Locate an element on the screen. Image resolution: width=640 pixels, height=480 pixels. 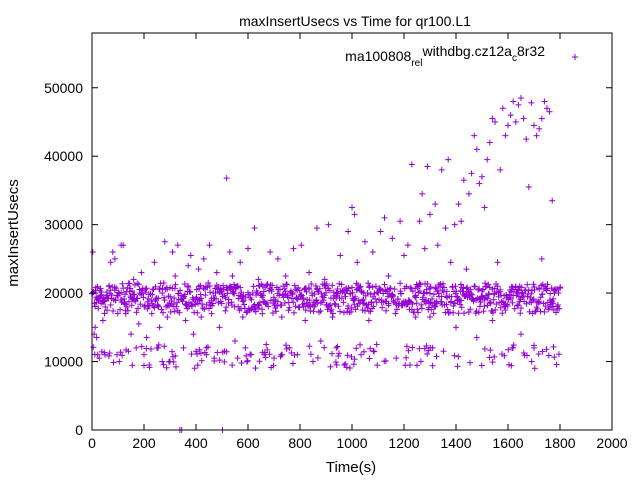
x-tick-label: 2000 is located at coordinates (611, 443).